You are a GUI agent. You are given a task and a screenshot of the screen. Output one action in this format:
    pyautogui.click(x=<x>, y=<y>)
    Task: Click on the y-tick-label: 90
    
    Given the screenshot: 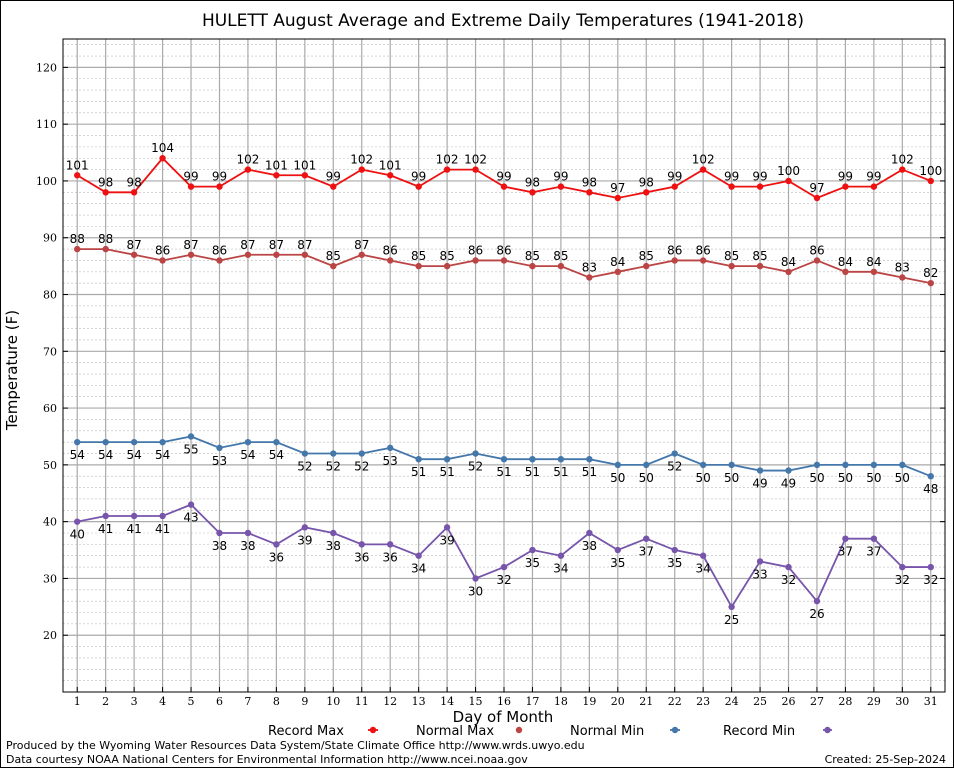 What is the action you would take?
    pyautogui.click(x=50, y=238)
    